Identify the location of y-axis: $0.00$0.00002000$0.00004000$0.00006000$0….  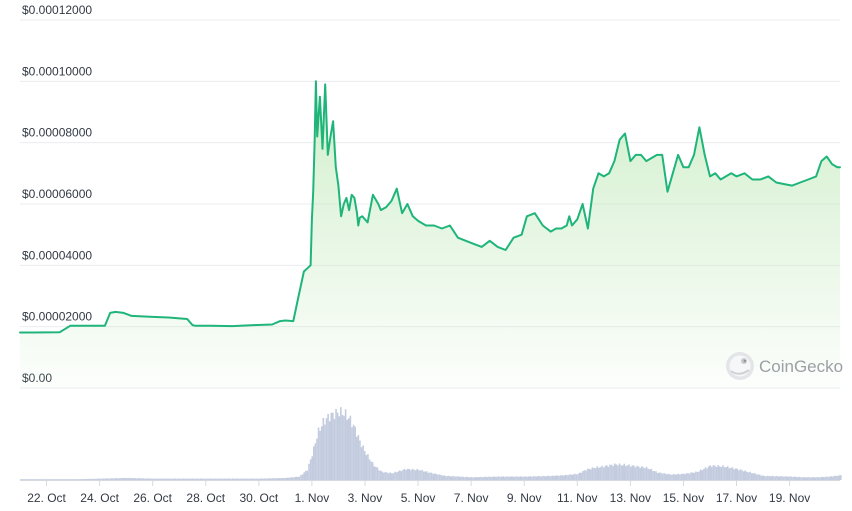
(57, 194).